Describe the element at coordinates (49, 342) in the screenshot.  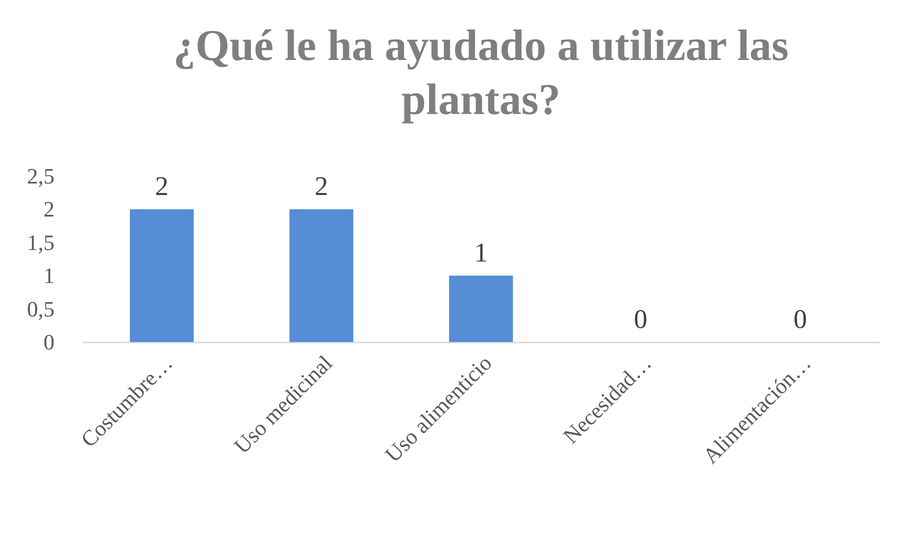
I see `y-tick-label: 0` at that location.